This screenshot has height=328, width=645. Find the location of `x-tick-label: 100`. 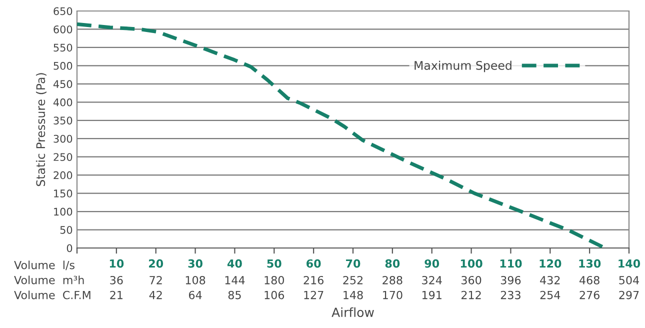

x-tick-label: 100 is located at coordinates (471, 263).